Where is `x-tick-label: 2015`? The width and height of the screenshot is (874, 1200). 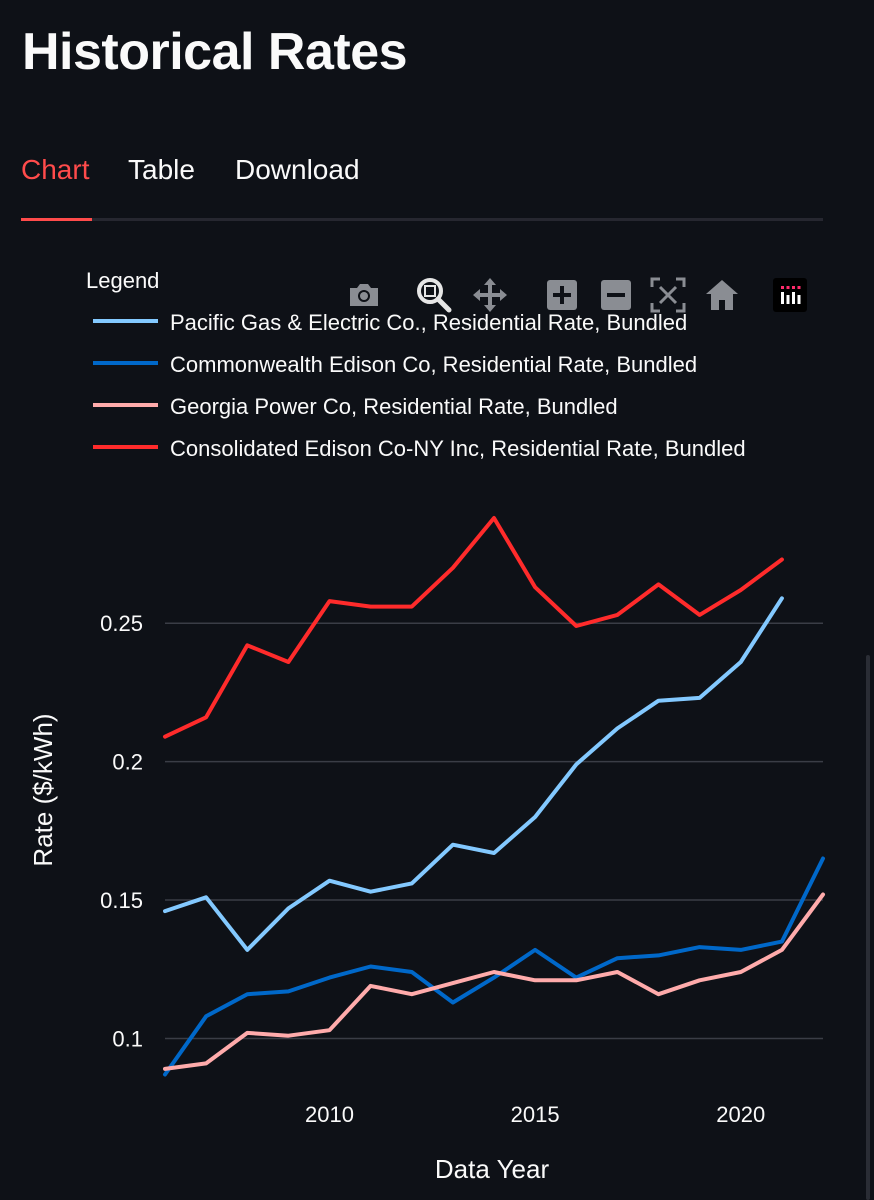 x-tick-label: 2015 is located at coordinates (535, 1114).